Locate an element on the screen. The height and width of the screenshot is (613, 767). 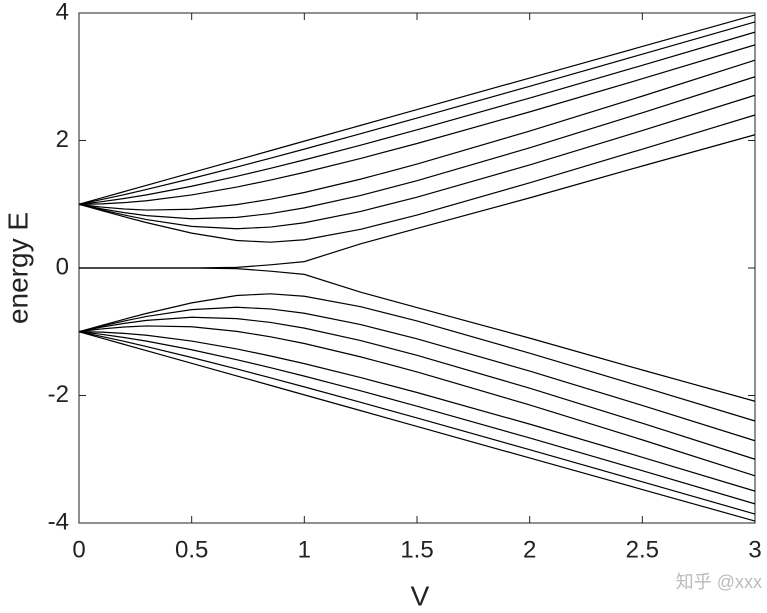
x-tick-label: 0 is located at coordinates (78, 549).